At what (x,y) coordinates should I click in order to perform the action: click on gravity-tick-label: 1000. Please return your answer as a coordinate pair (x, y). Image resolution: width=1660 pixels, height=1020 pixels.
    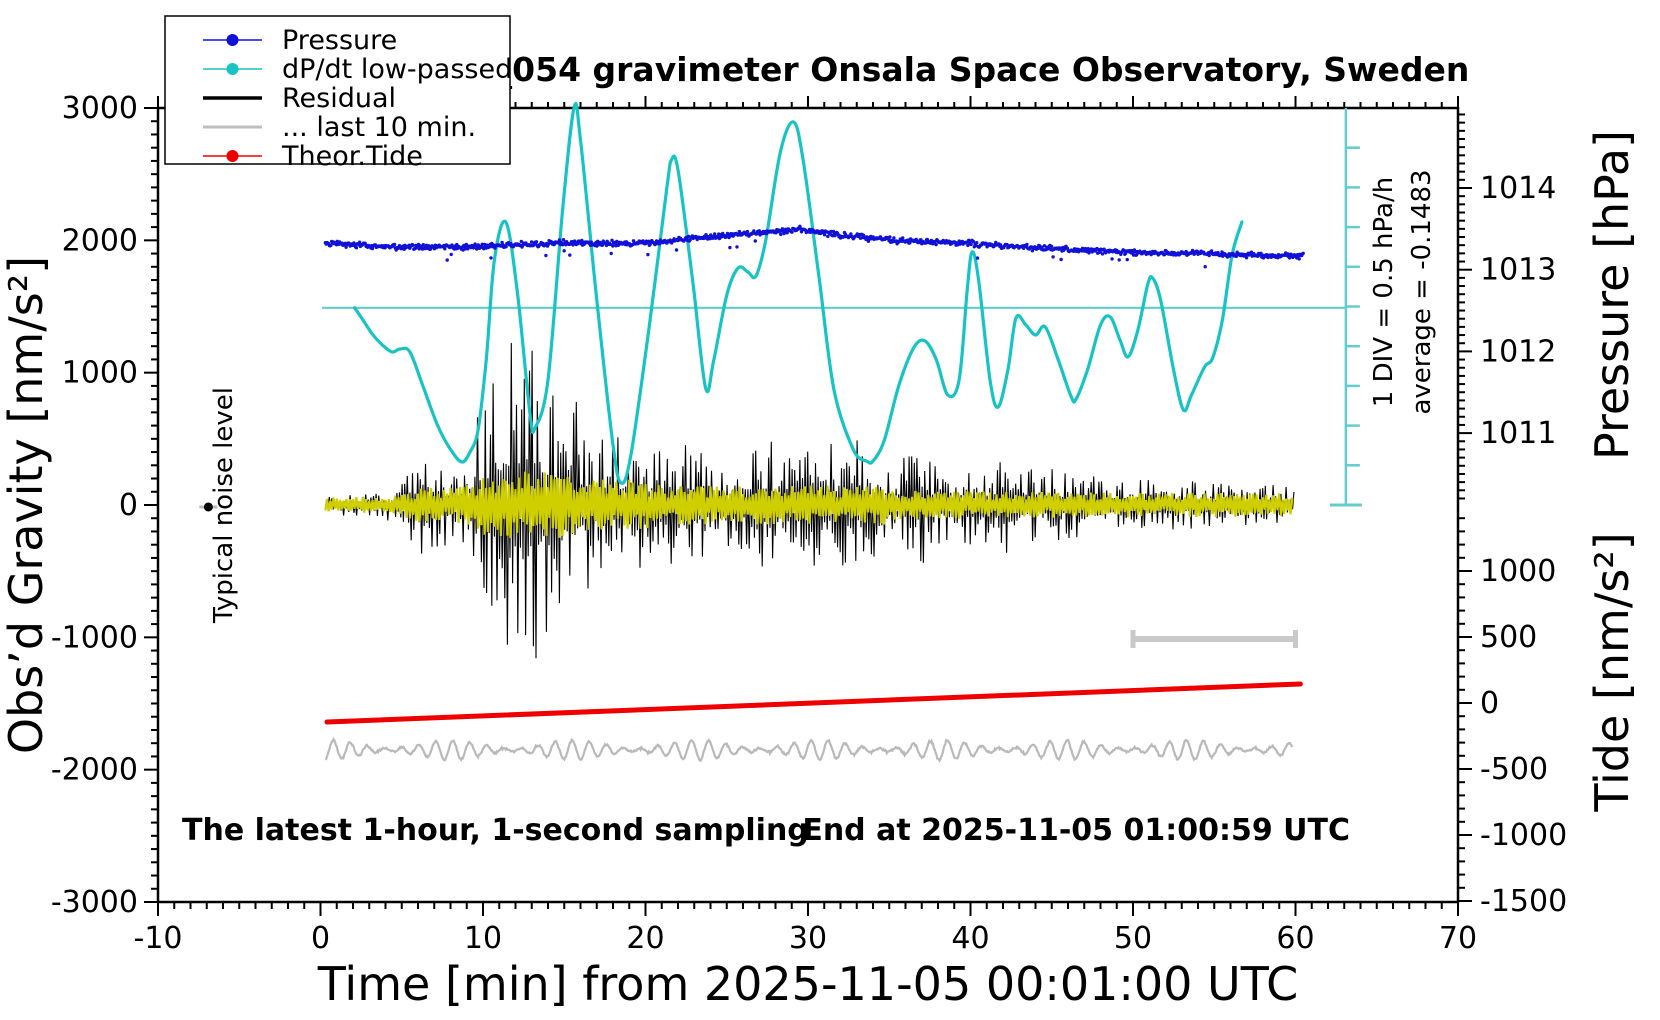
    Looking at the image, I should click on (100, 373).